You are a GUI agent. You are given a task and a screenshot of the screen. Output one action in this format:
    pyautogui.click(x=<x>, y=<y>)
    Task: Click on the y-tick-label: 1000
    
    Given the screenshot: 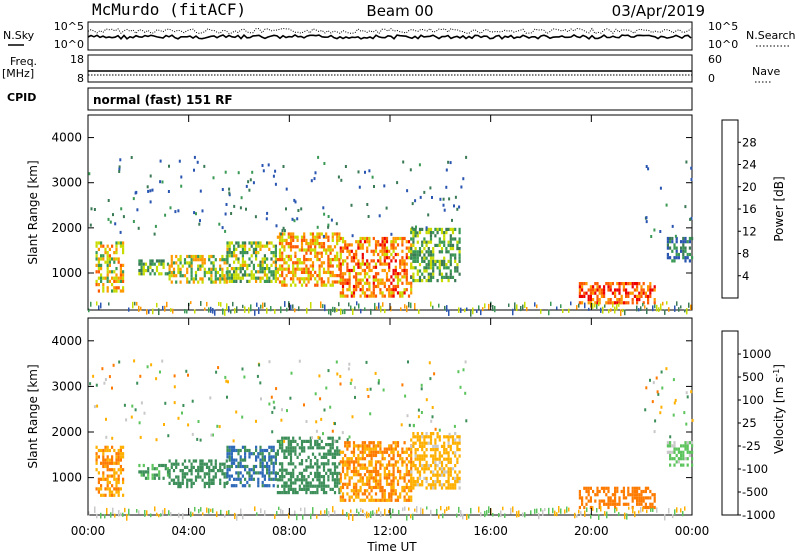 What is the action you would take?
    pyautogui.click(x=66, y=273)
    